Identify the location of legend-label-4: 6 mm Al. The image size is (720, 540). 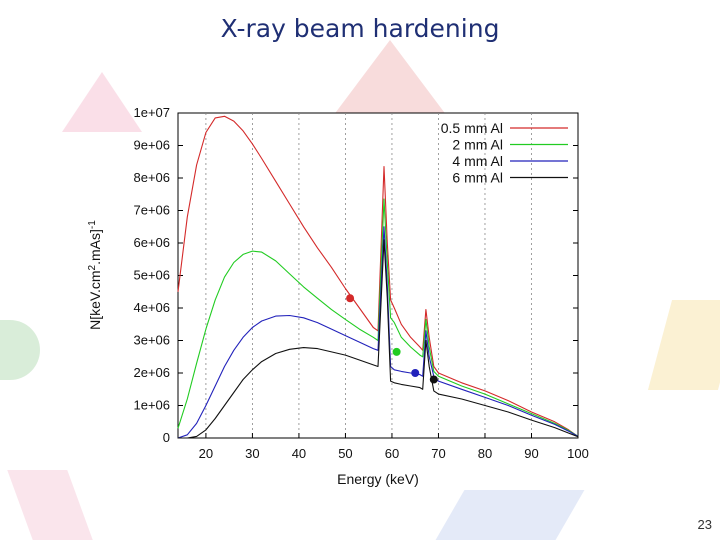
(477, 178).